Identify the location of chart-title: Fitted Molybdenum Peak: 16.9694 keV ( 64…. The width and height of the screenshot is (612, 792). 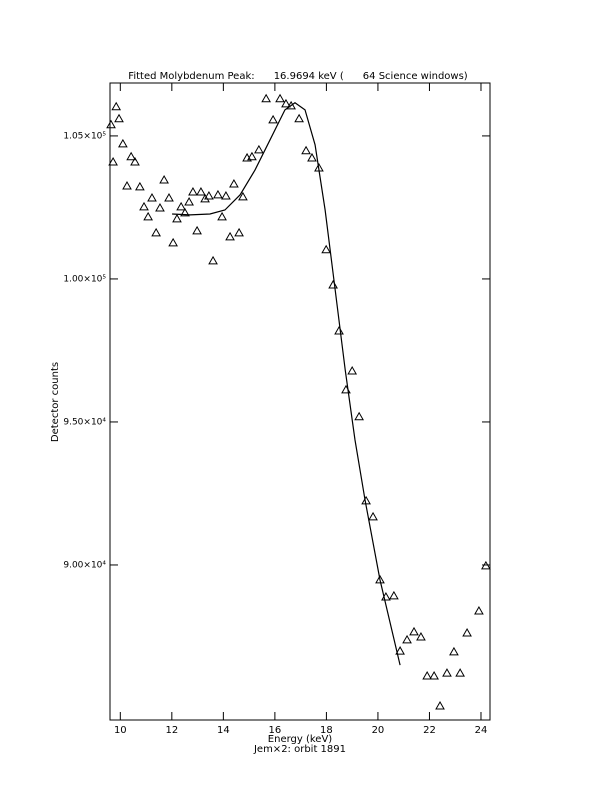
(298, 76).